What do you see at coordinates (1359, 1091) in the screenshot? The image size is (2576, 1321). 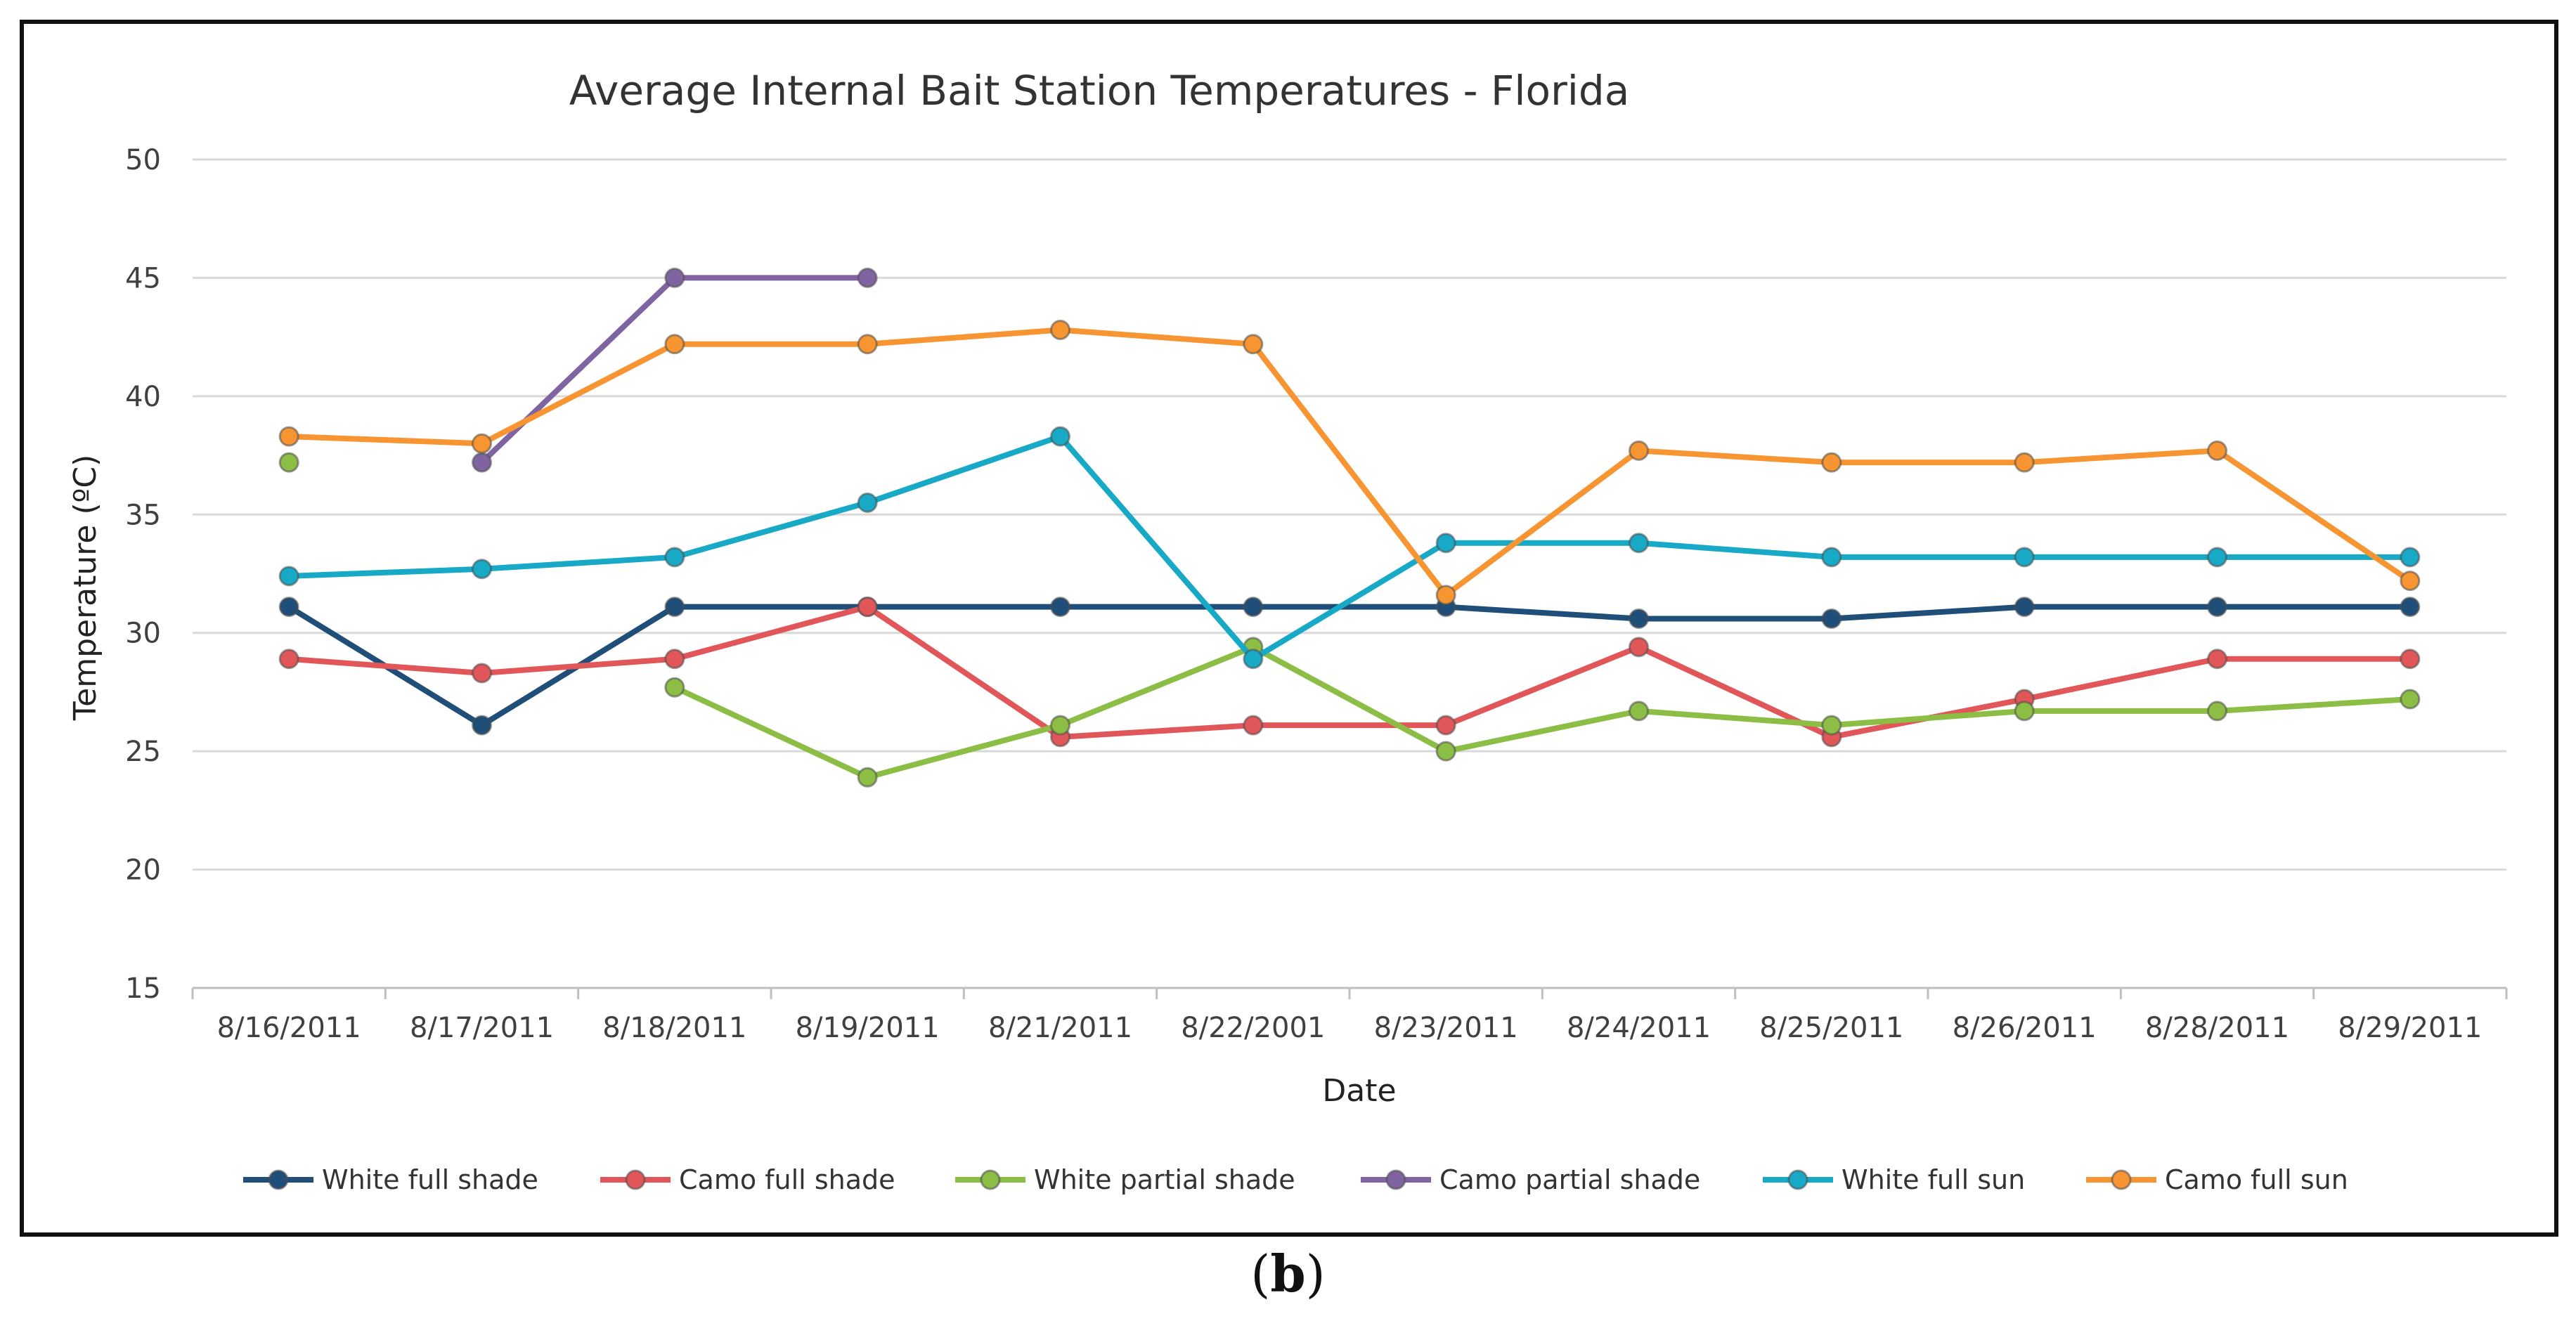 I see `x-axis-label: Date` at bounding box center [1359, 1091].